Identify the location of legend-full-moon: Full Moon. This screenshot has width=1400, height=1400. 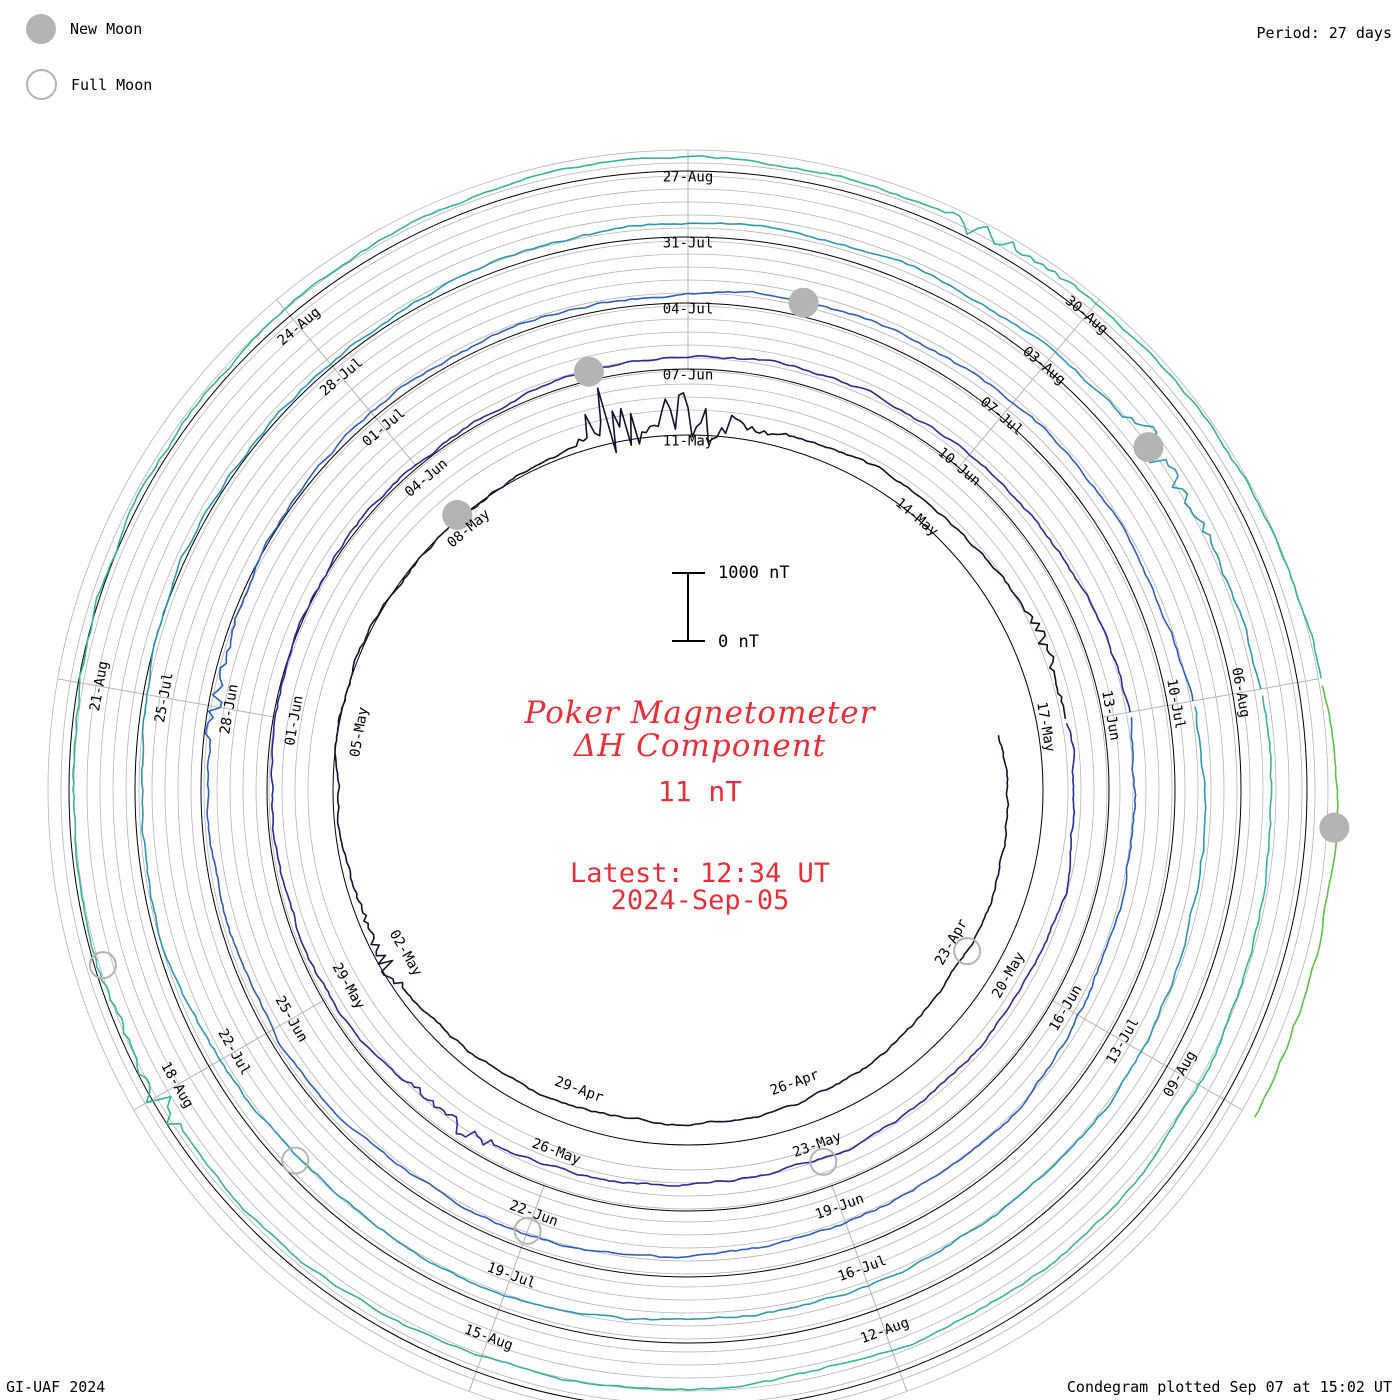
(89, 84).